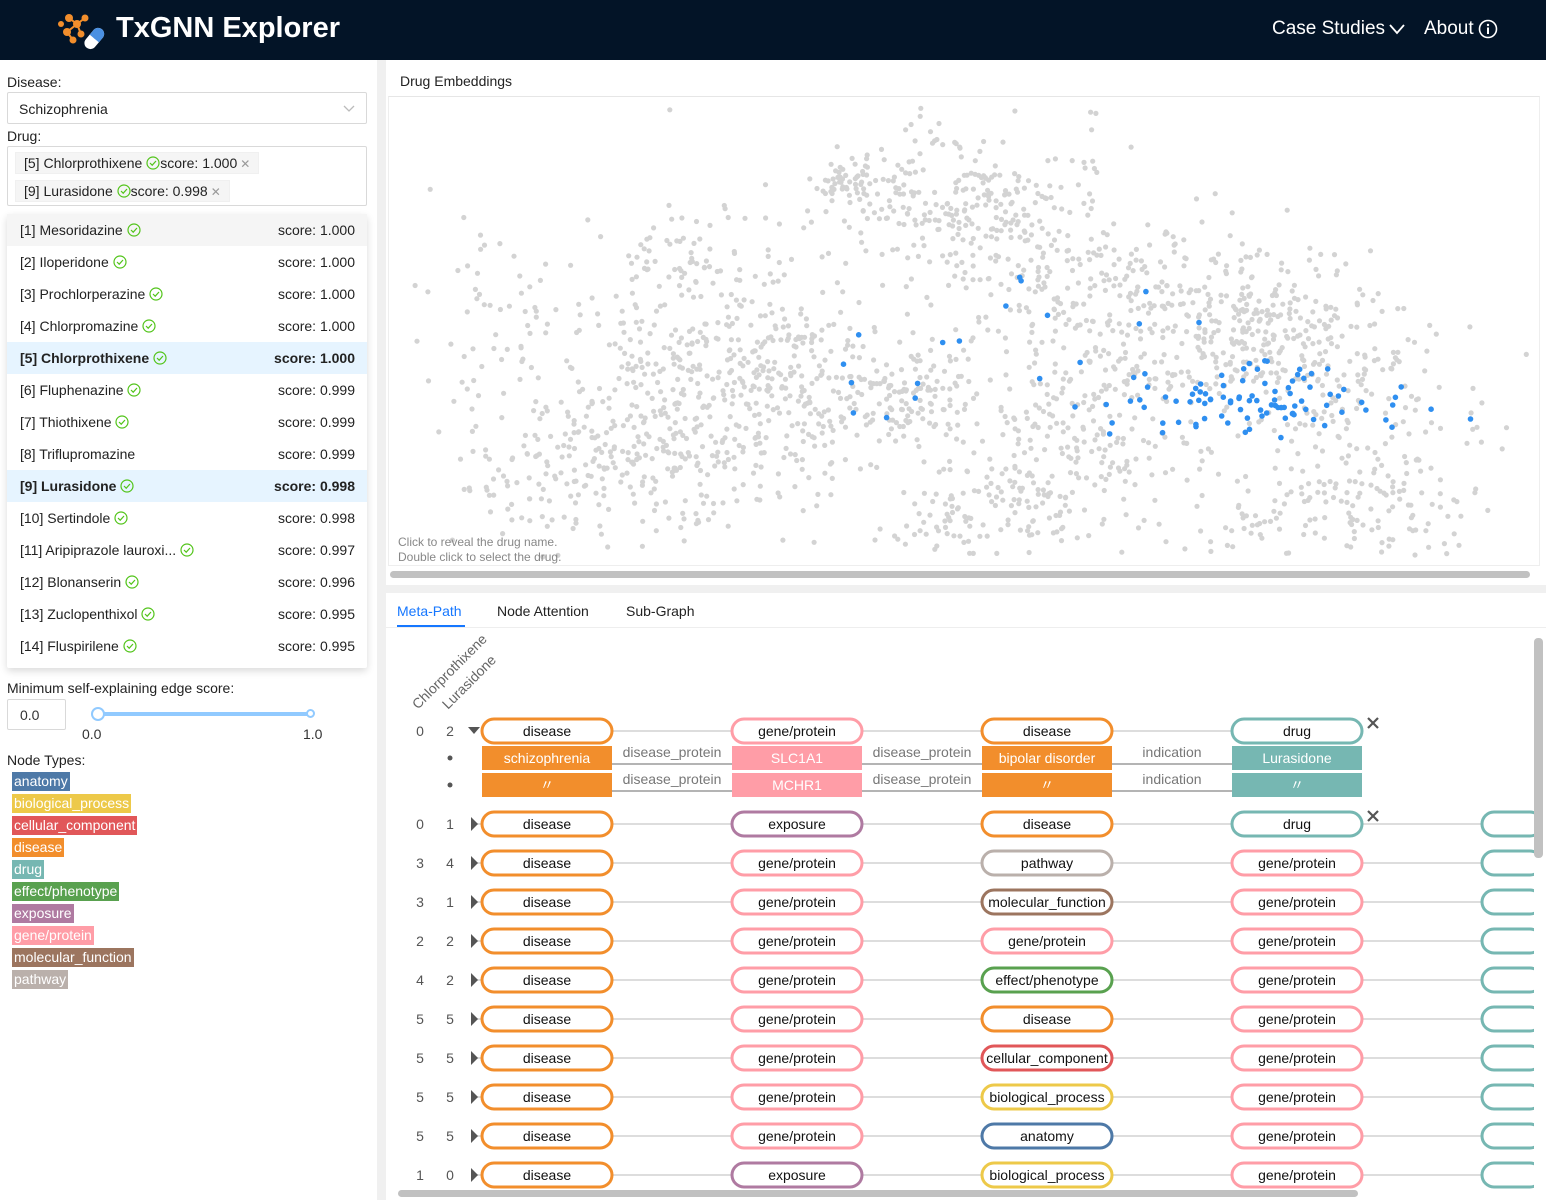 The image size is (1546, 1200). What do you see at coordinates (187, 486) in the screenshot?
I see `drug-option: [9] Lurasidone score: 0.998` at bounding box center [187, 486].